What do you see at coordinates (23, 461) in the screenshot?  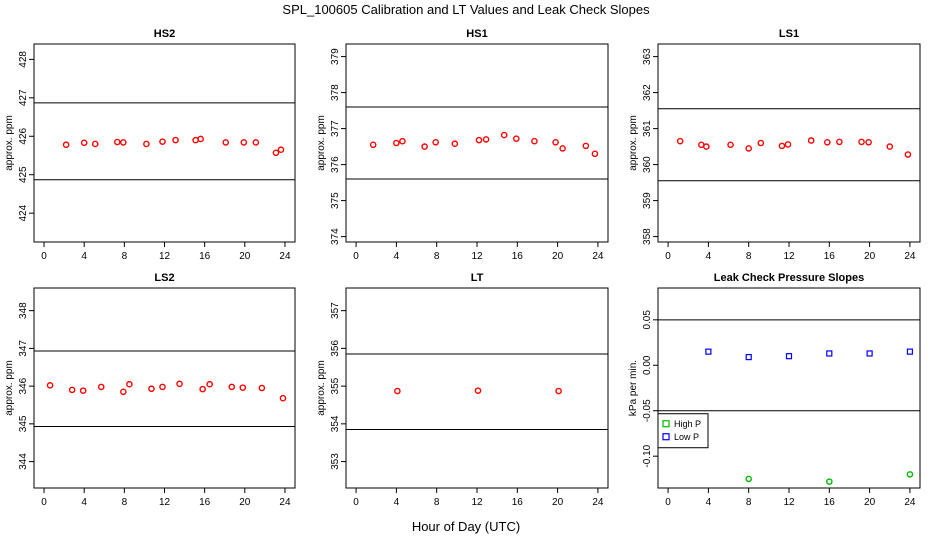 I see `y-tick-label: 344` at bounding box center [23, 461].